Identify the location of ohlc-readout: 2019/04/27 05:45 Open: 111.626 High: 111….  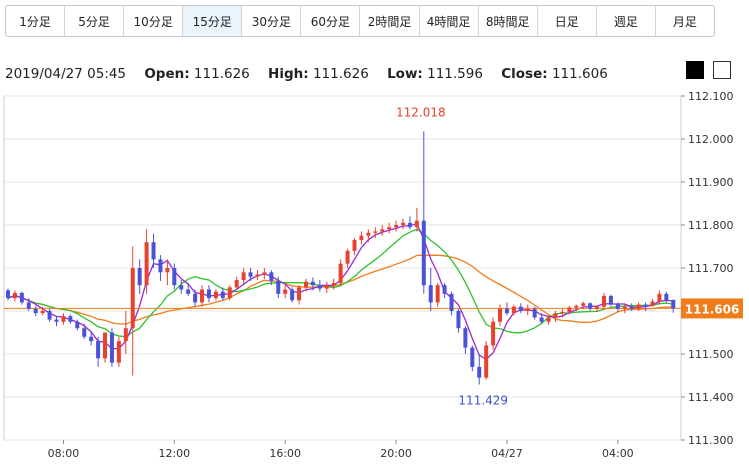
(306, 74).